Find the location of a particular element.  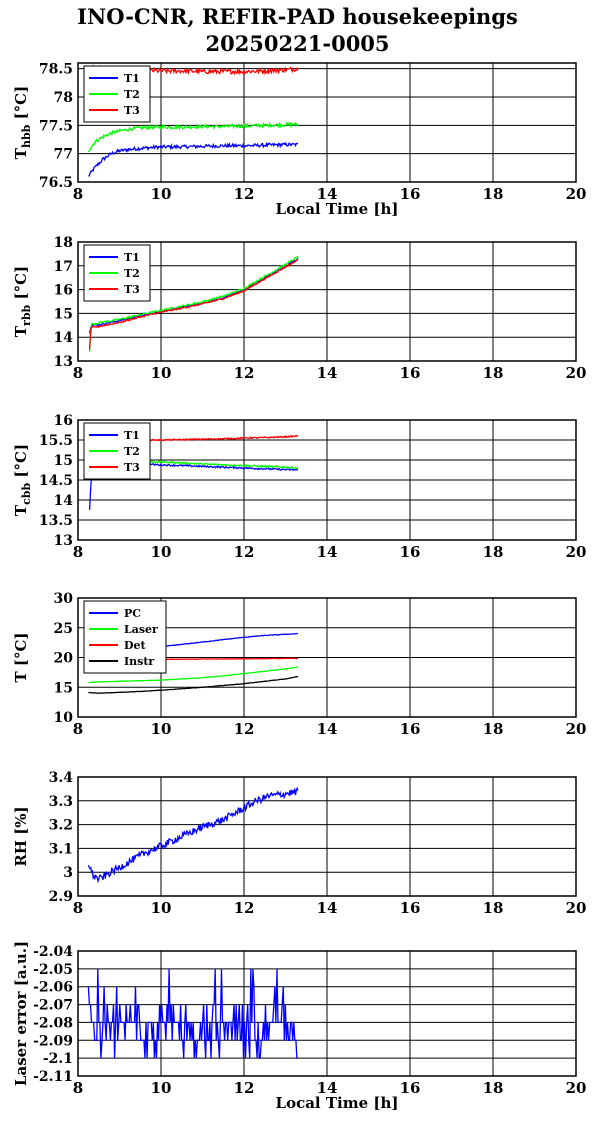

y-tick-label: 2.9 is located at coordinates (61, 897).